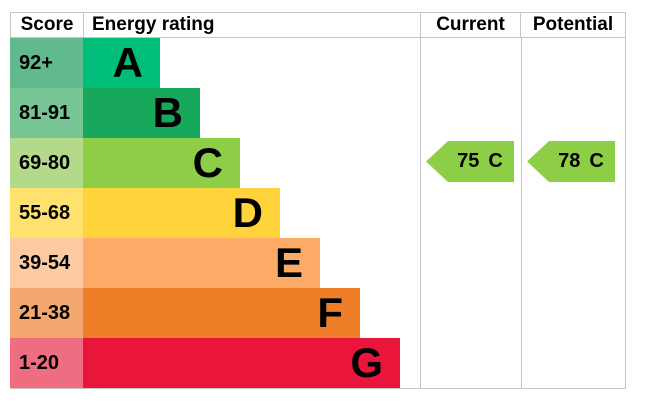 The image size is (661, 411). I want to click on score-range-f: 21-38, so click(46, 313).